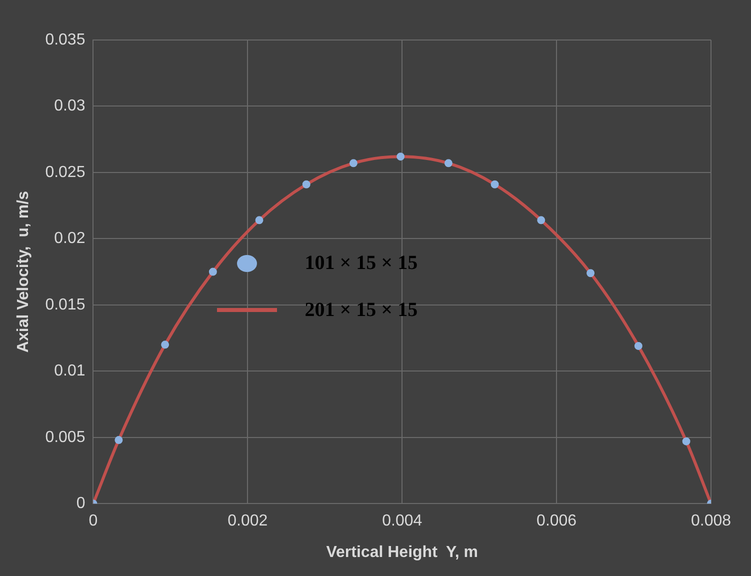 This screenshot has height=576, width=751. Describe the element at coordinates (70, 371) in the screenshot. I see `y-tick-label: 0.01` at that location.